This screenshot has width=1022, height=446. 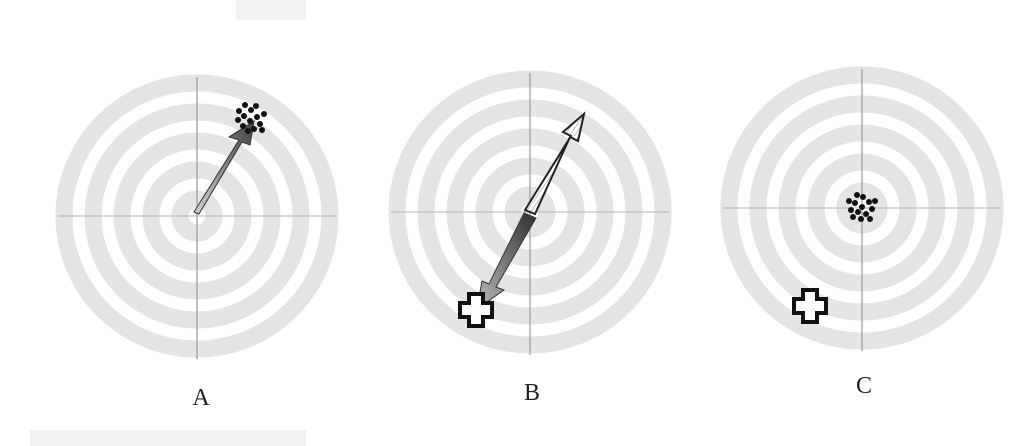 What do you see at coordinates (554, 163) in the screenshot?
I see `hollow-arrow-icon` at bounding box center [554, 163].